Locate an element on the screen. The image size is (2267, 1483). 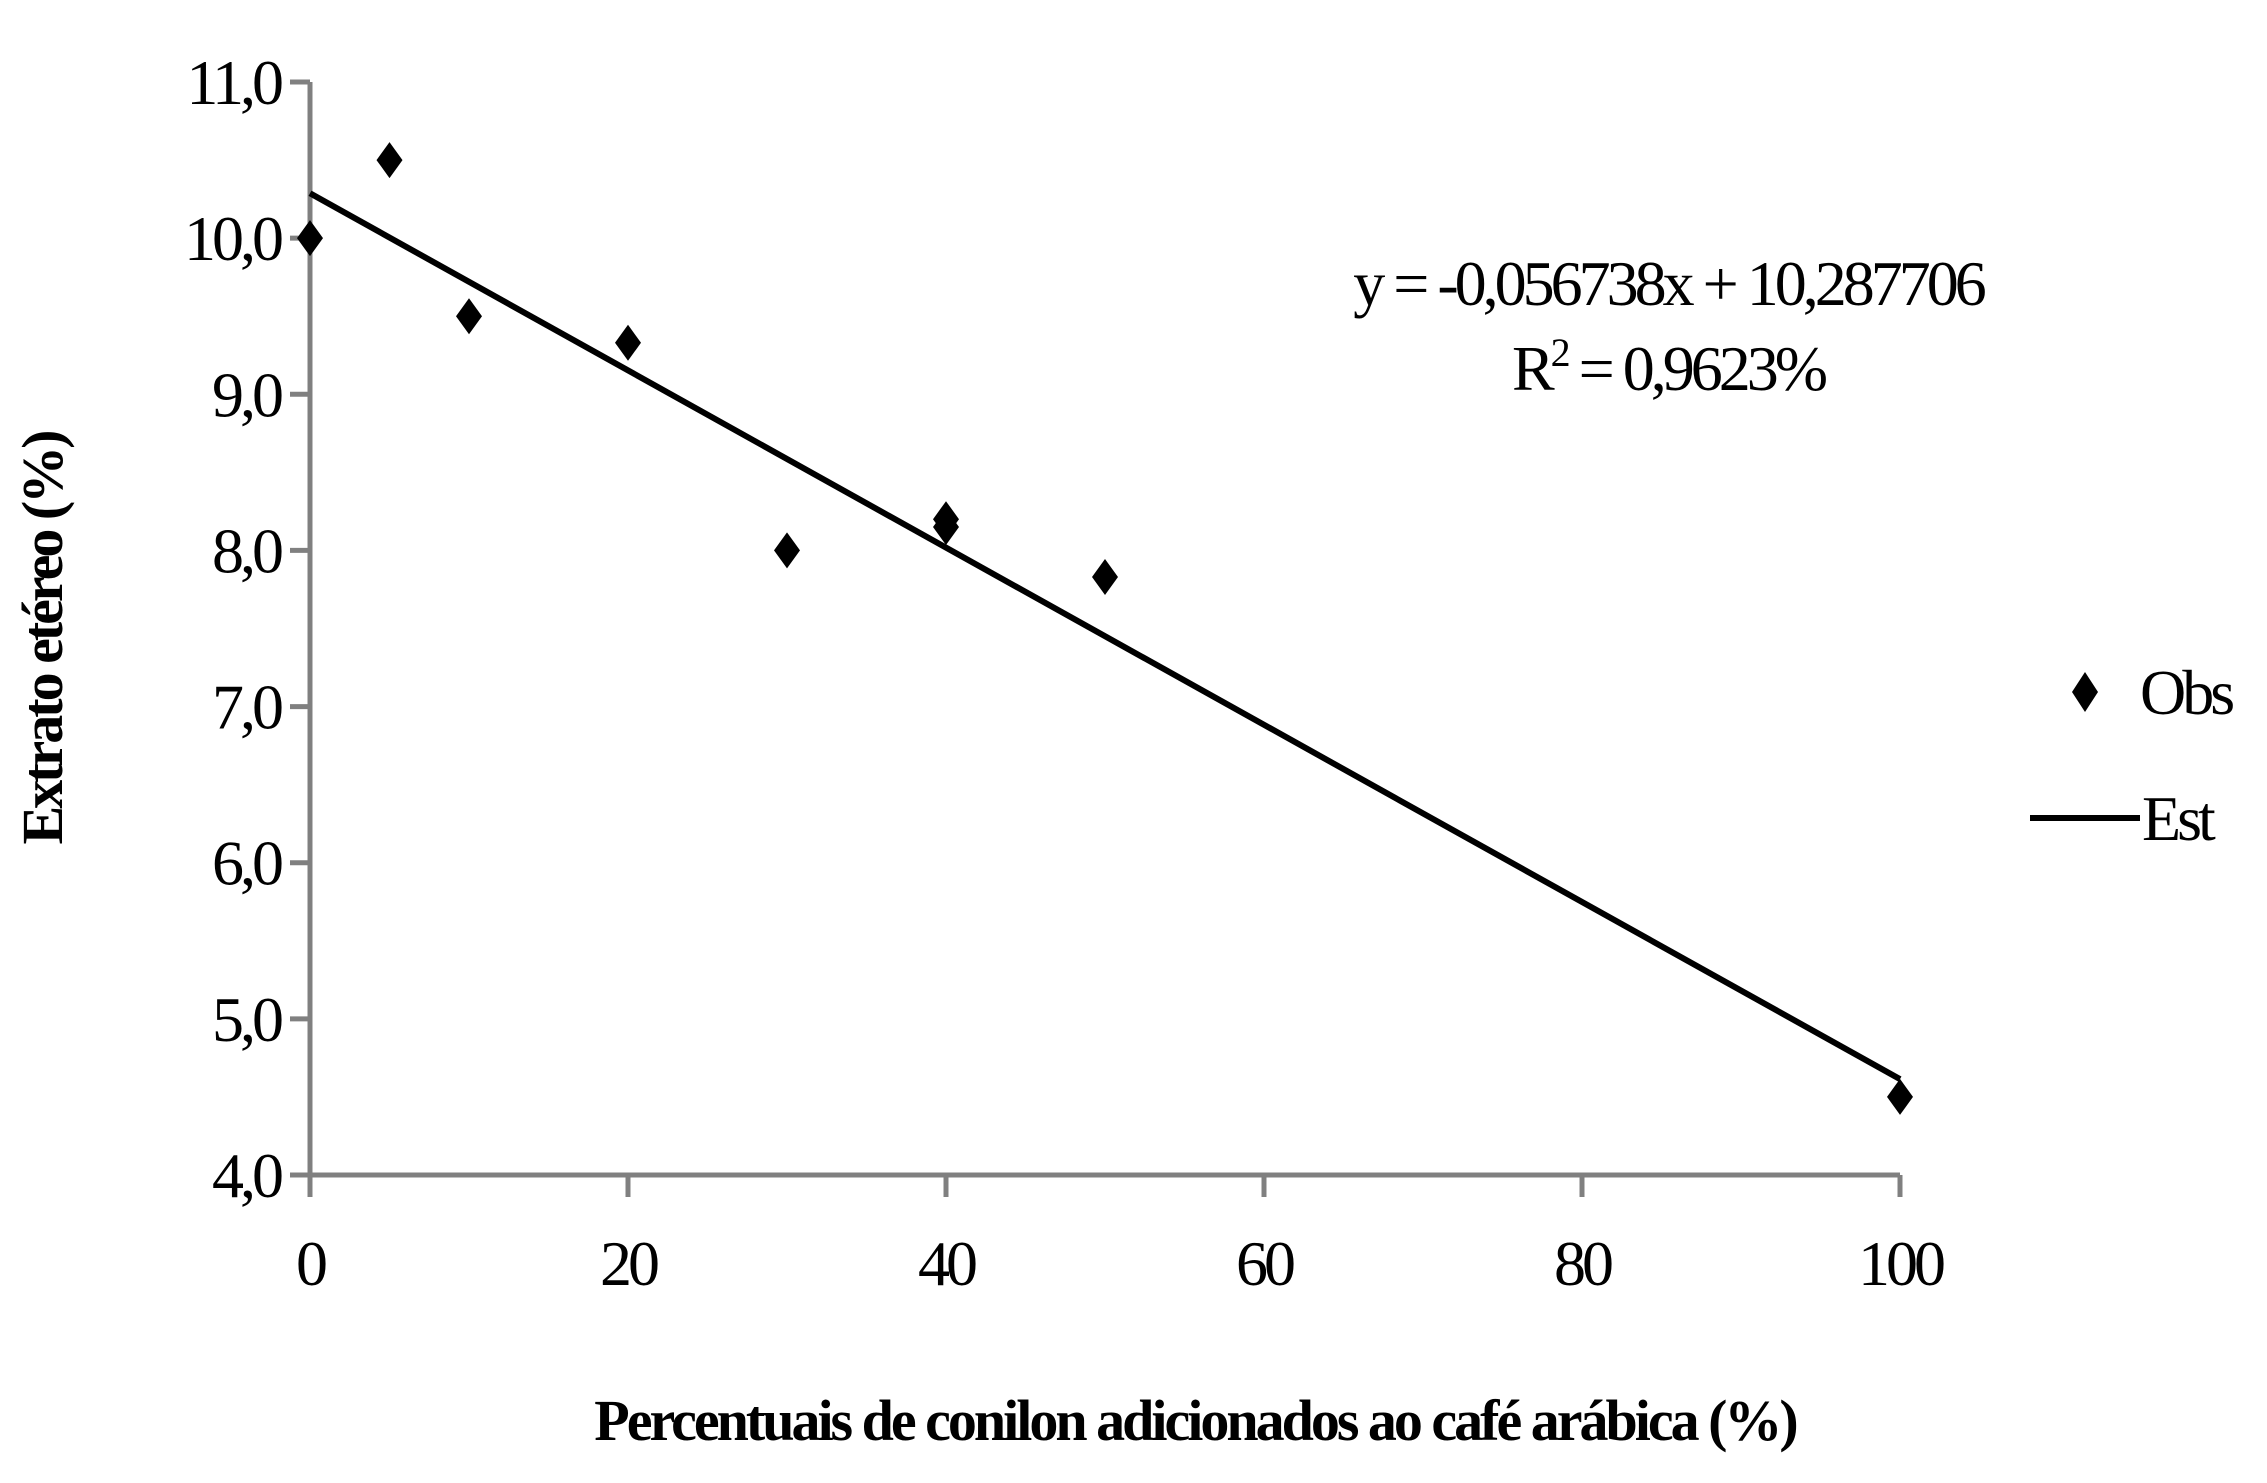
legend-label-est: Est is located at coordinates (2179, 818).